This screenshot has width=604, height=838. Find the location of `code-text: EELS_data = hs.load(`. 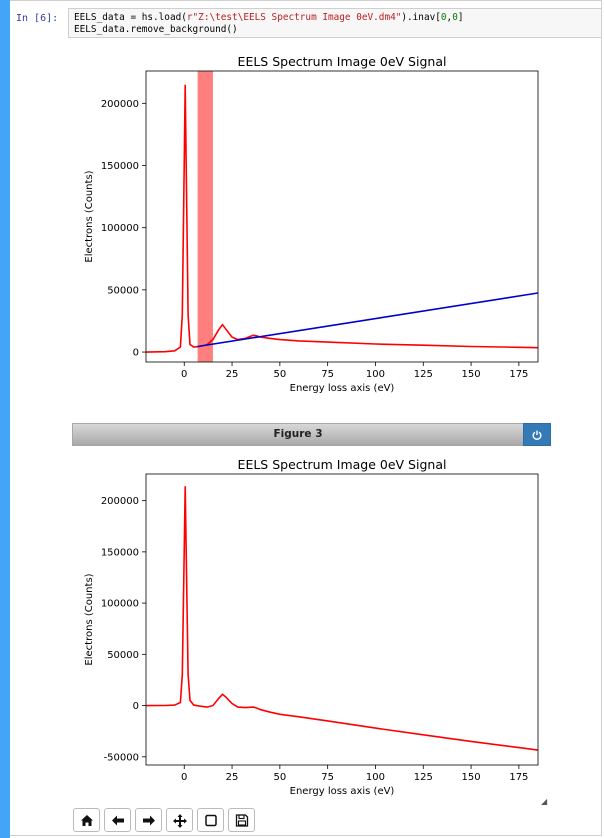

code-text: EELS_data = hs.load( is located at coordinates (130, 17).